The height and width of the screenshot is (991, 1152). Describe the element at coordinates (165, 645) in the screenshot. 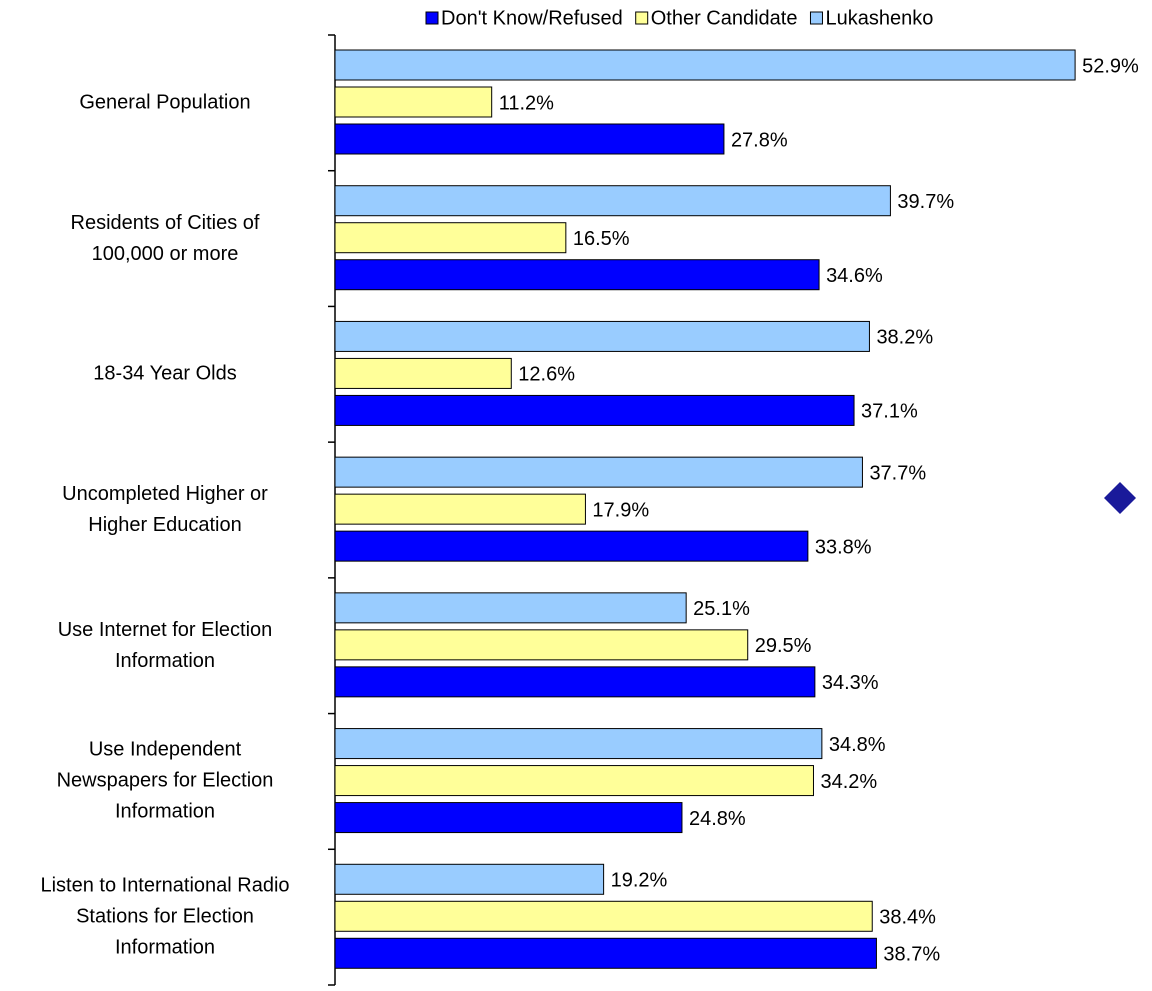

I see `category-label: Use Internet for Election Information` at that location.